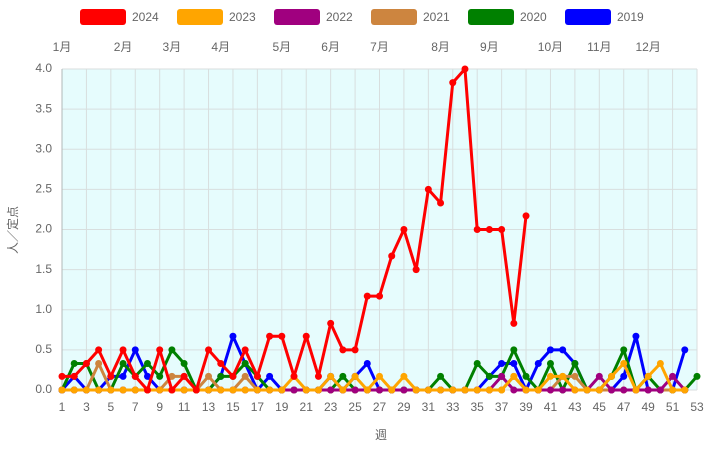 This screenshot has height=455, width=708. I want to click on y-tick-label: 1.0, so click(43, 309).